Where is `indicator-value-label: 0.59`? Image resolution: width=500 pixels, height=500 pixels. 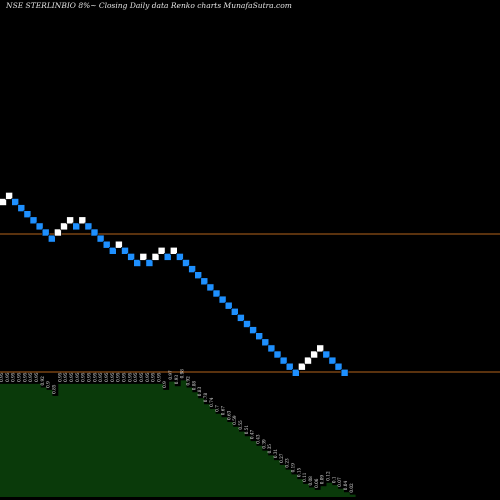 indicator-value-label: 0.59 is located at coordinates (234, 420).